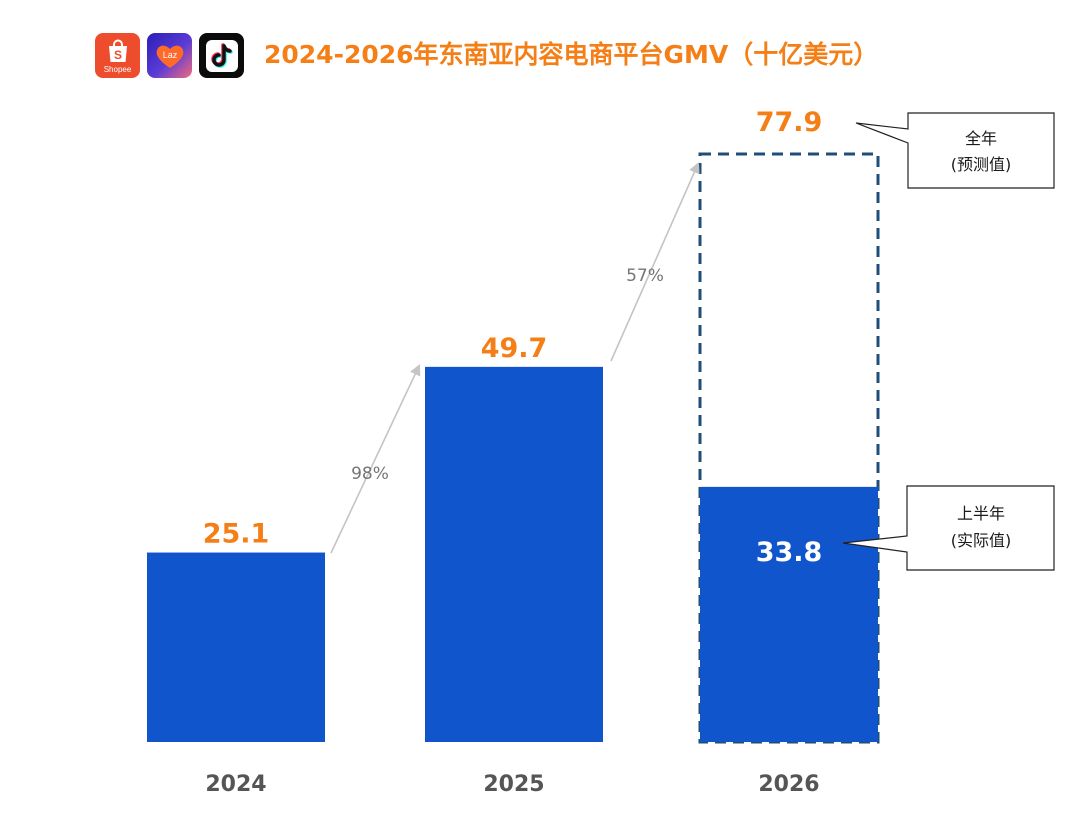 This screenshot has width=1080, height=821. I want to click on value-label-2025: 49.7, so click(514, 348).